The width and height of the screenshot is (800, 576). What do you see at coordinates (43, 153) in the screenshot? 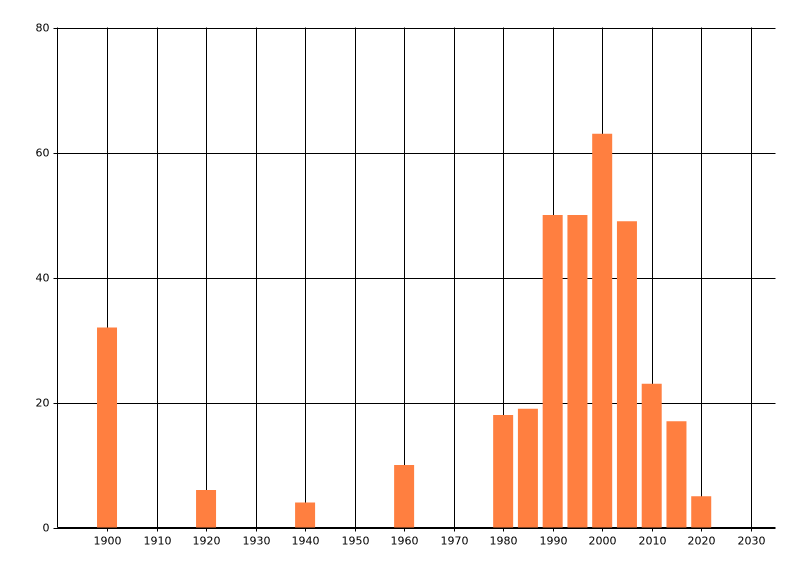
I see `y-tick-label: 60` at bounding box center [43, 153].